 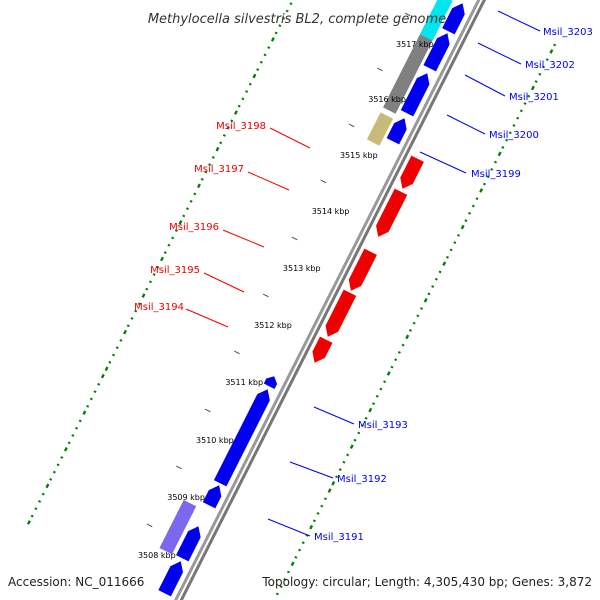 What do you see at coordinates (514, 135) in the screenshot?
I see `gene-label-forward: Msil_3200` at bounding box center [514, 135].